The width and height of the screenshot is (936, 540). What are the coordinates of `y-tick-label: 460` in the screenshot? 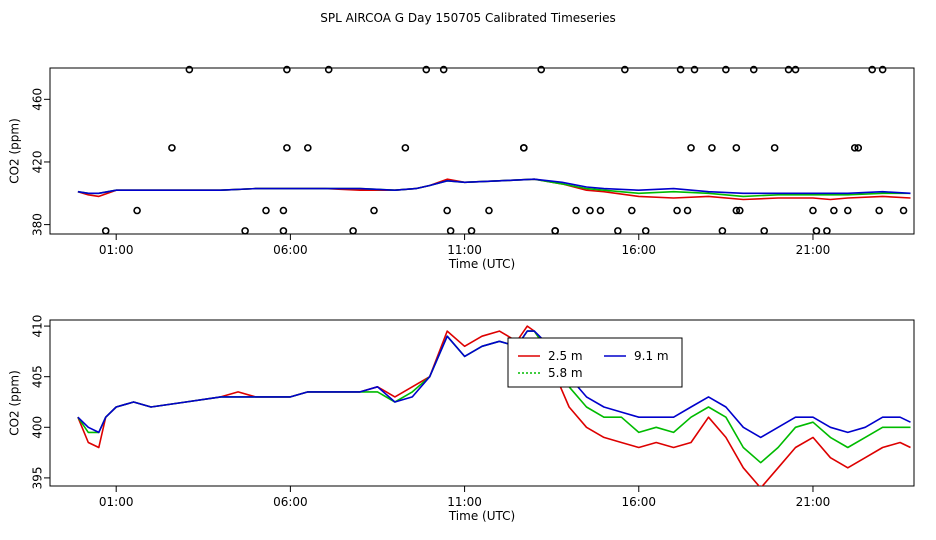 It's located at (38, 99).